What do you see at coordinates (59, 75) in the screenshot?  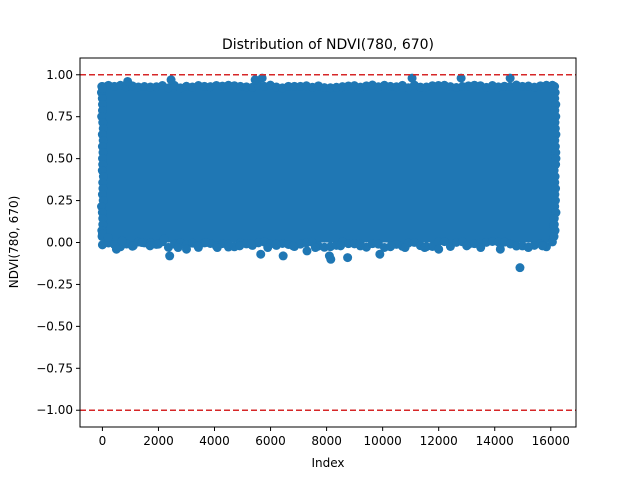 I see `y-tick-label: 1.00` at bounding box center [59, 75].